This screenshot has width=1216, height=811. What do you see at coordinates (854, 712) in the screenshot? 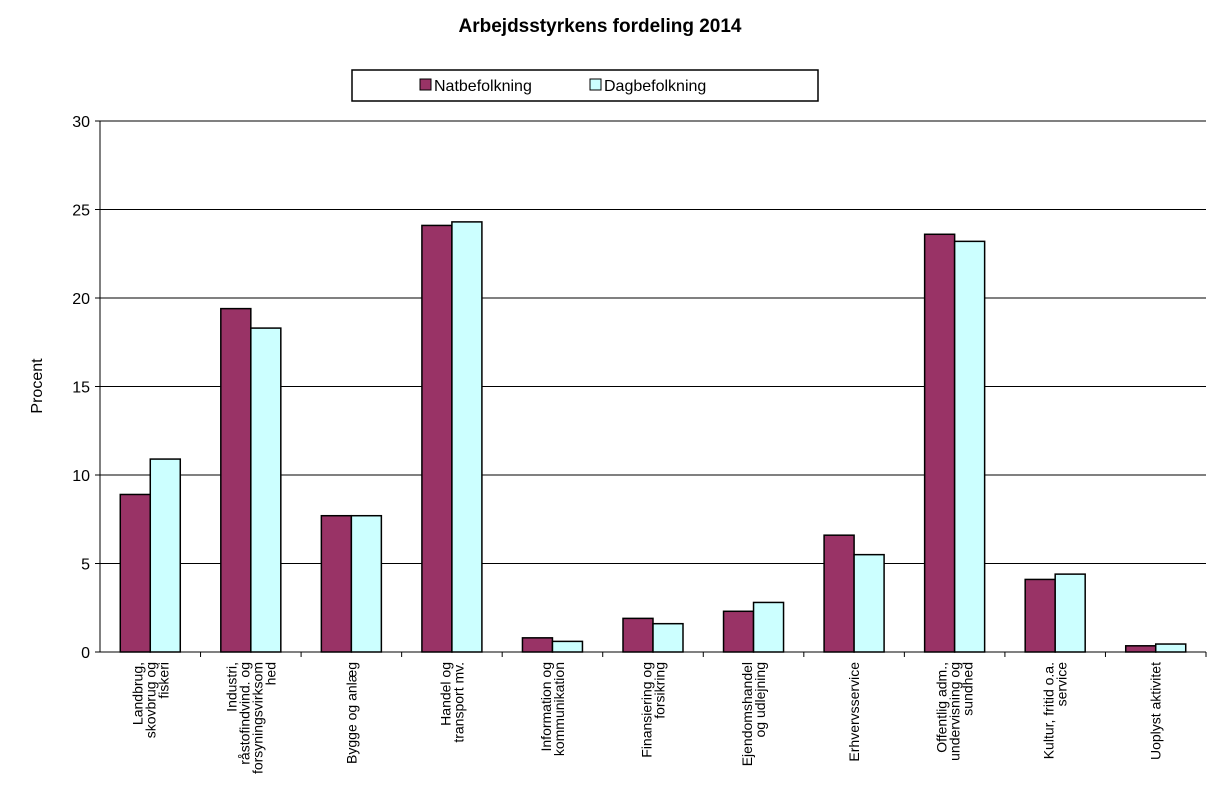
I see `x-tick-label: Erhvervsservice` at bounding box center [854, 712].